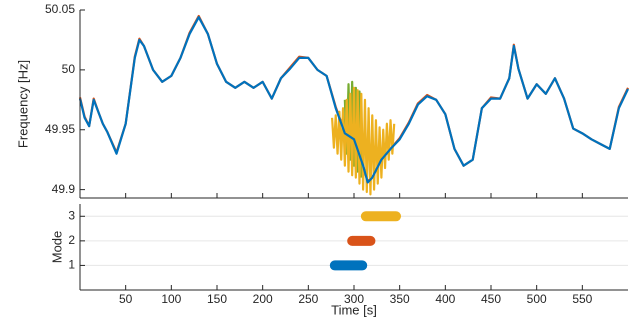 Image resolution: width=639 pixels, height=324 pixels. What do you see at coordinates (126, 299) in the screenshot?
I see `x-tick-label: 50` at bounding box center [126, 299].